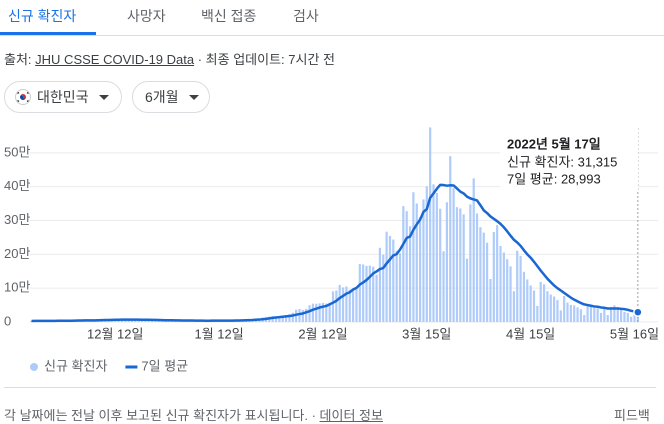  I want to click on tab: 사망자, so click(146, 16).